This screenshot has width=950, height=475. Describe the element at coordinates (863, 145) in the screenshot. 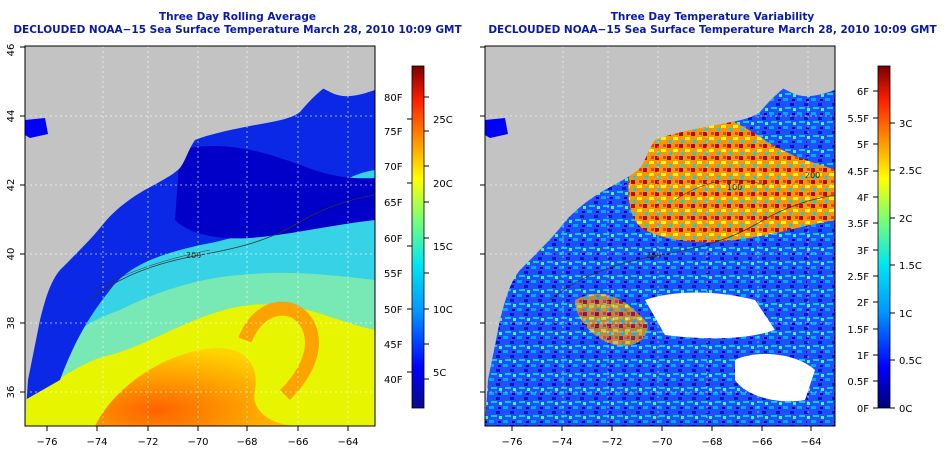

I see `right-colorbar-label-f: 5F` at that location.